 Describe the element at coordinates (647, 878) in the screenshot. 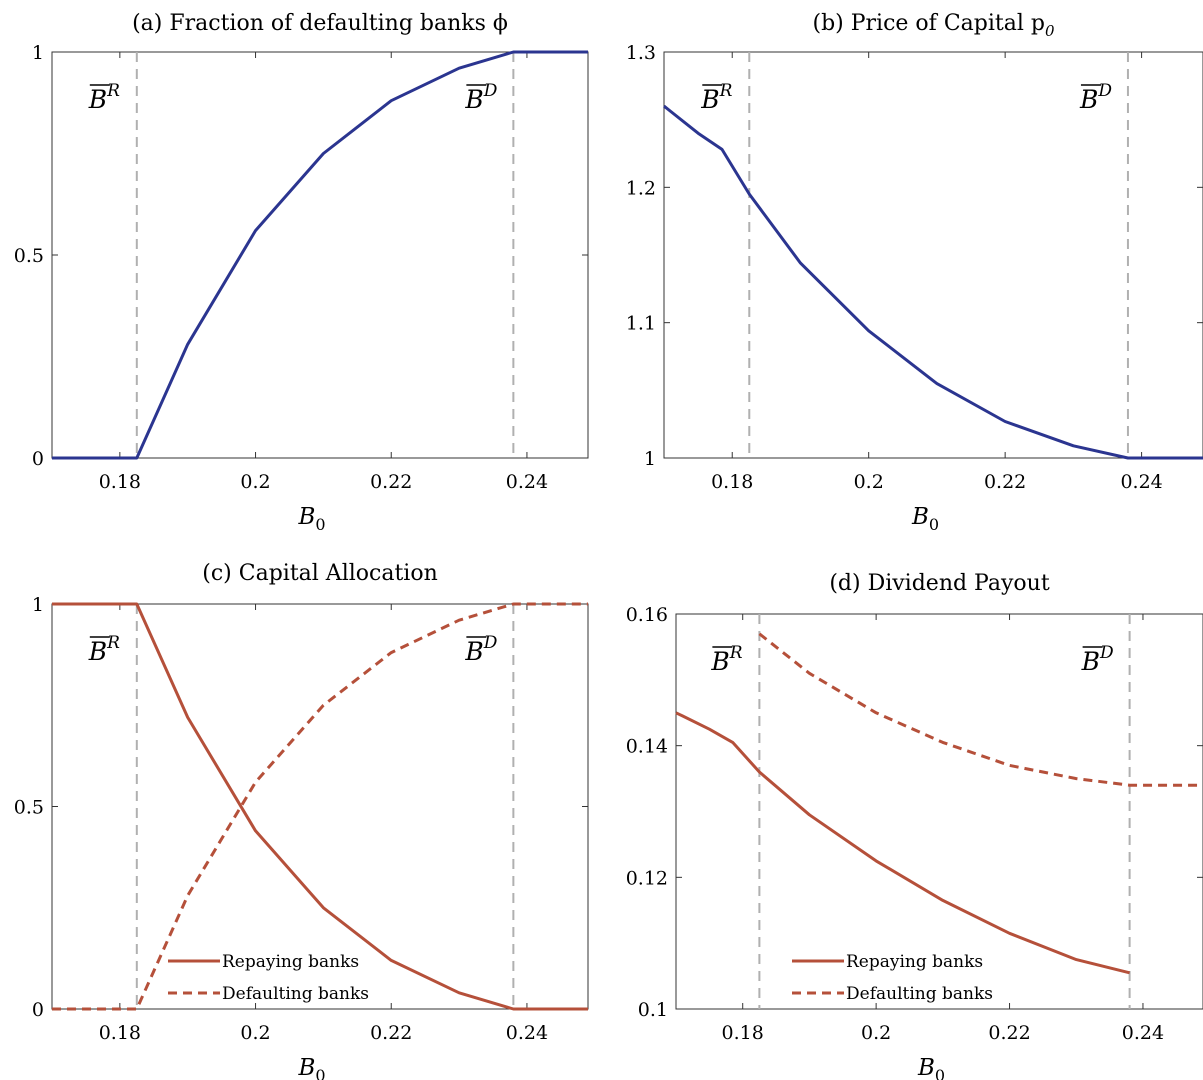

I see `y-tick-label: 0.12` at that location.